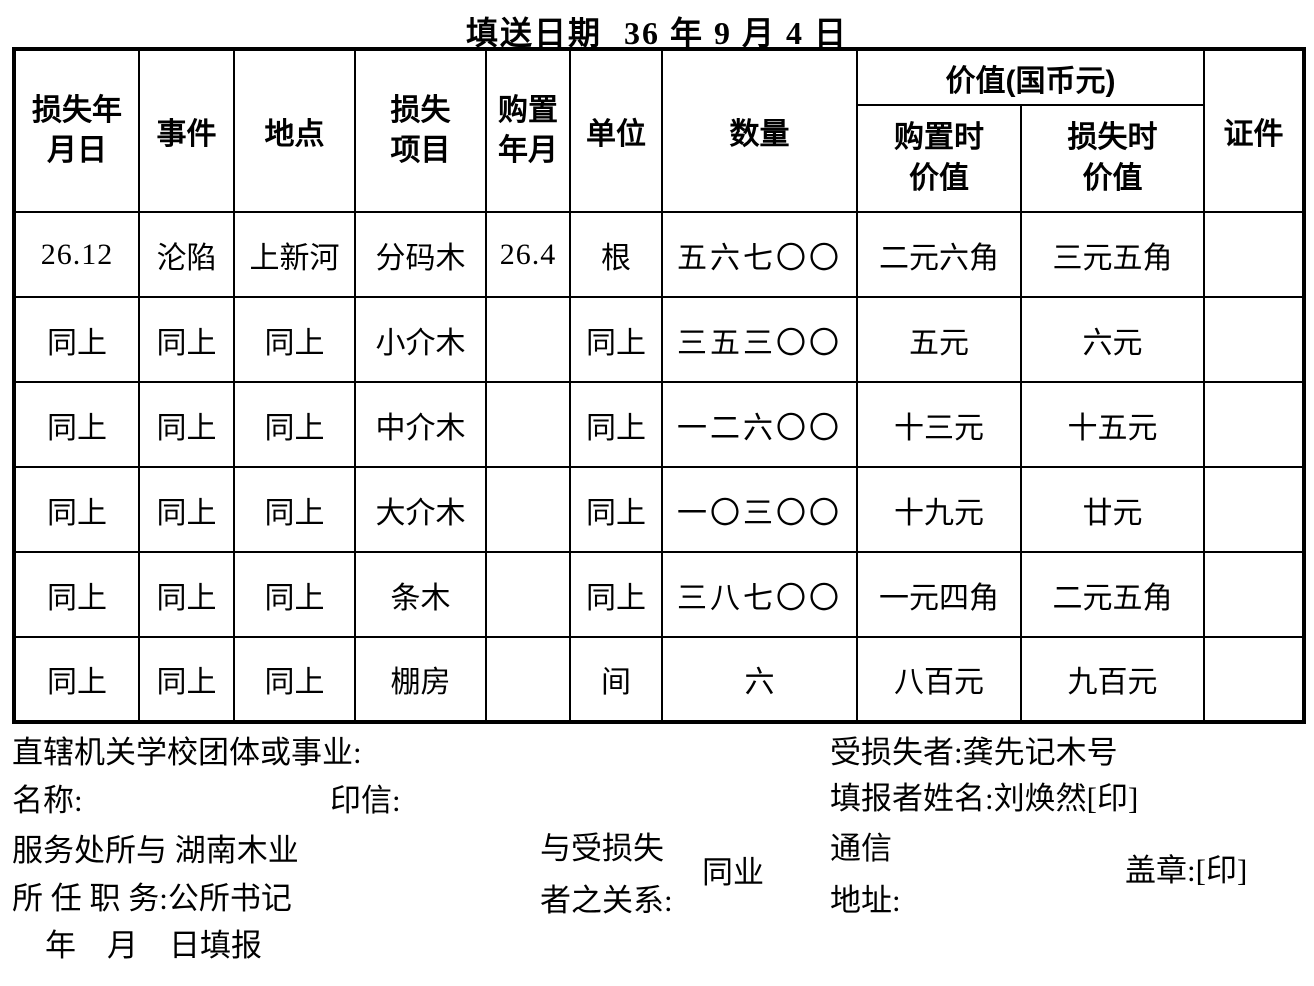 This screenshot has height=986, width=1314. What do you see at coordinates (155, 850) in the screenshot?
I see `service-line: 服务处所与 湖南木业` at bounding box center [155, 850].